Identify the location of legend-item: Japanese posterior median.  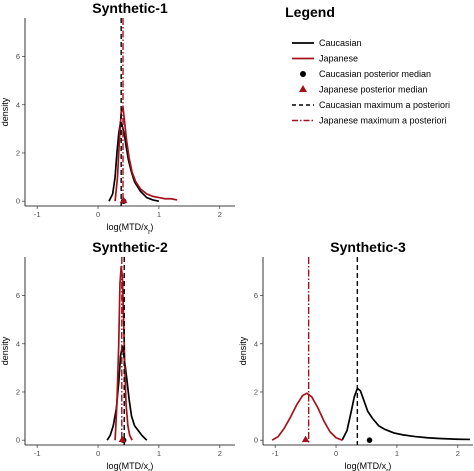
(363, 90).